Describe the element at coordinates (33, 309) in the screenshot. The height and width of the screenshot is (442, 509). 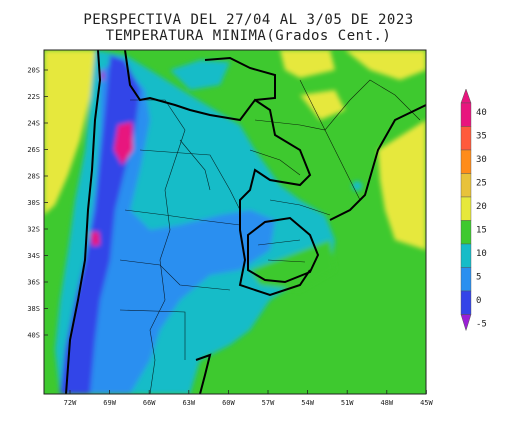
I see `lat-tick-label: 38S` at that location.